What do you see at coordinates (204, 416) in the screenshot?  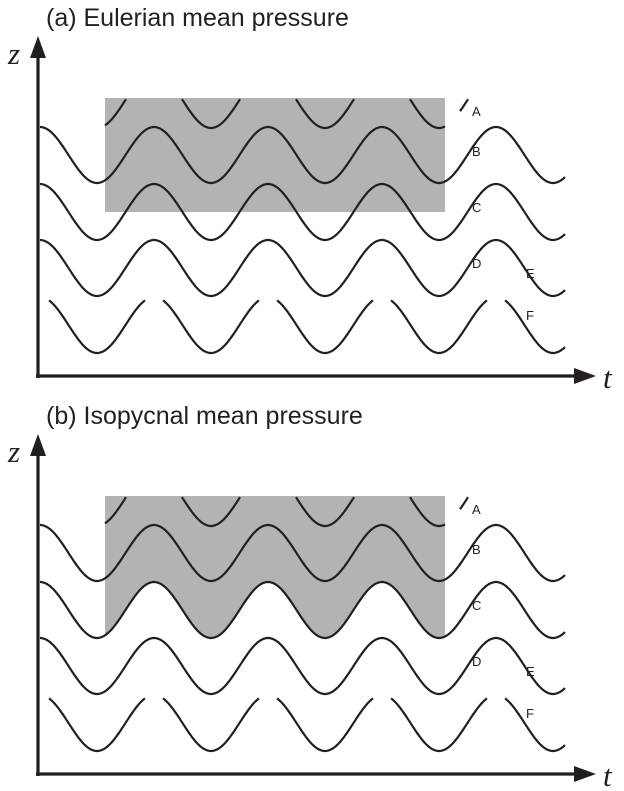 I see `panel-title: (b) Isopycnal mean pressure` at bounding box center [204, 416].